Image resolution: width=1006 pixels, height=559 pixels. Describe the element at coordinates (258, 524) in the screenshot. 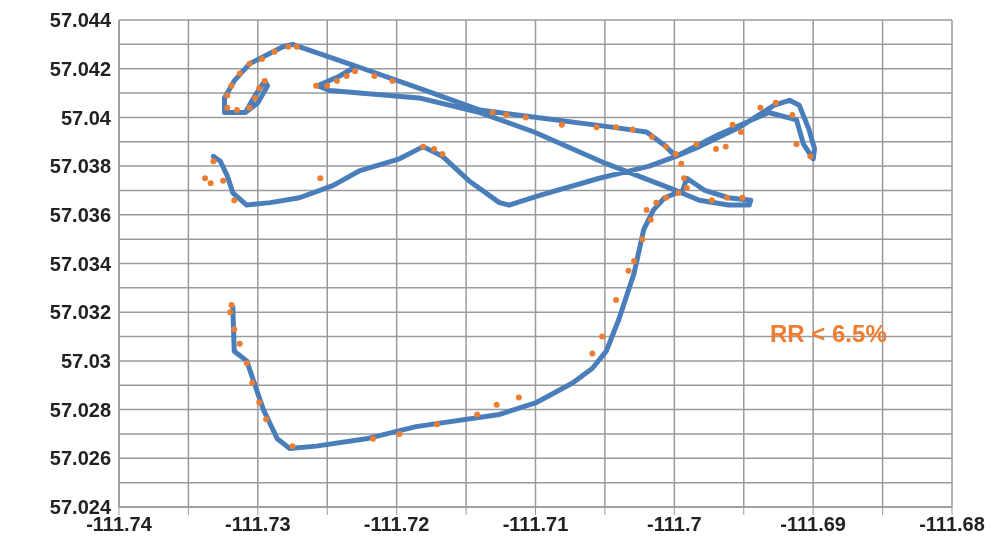

I see `x-tick-label: -111.73` at that location.